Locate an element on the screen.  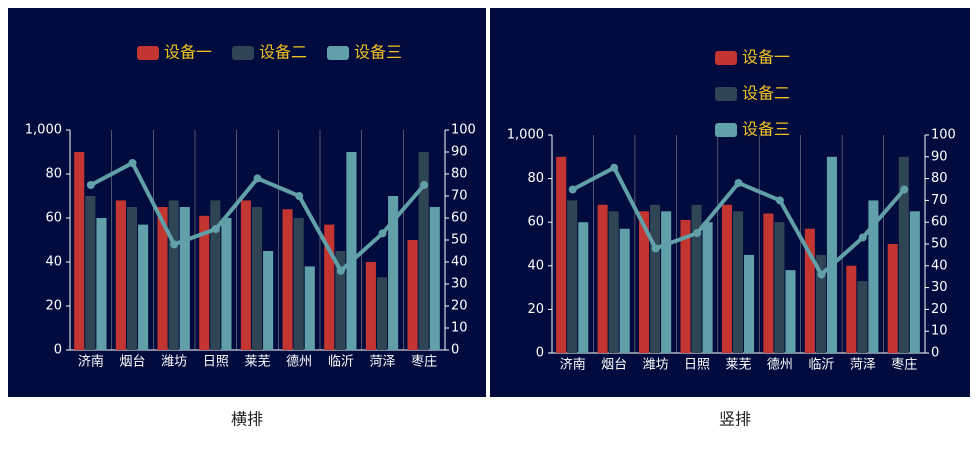
x-tick-label: 潍坊 is located at coordinates (174, 362).